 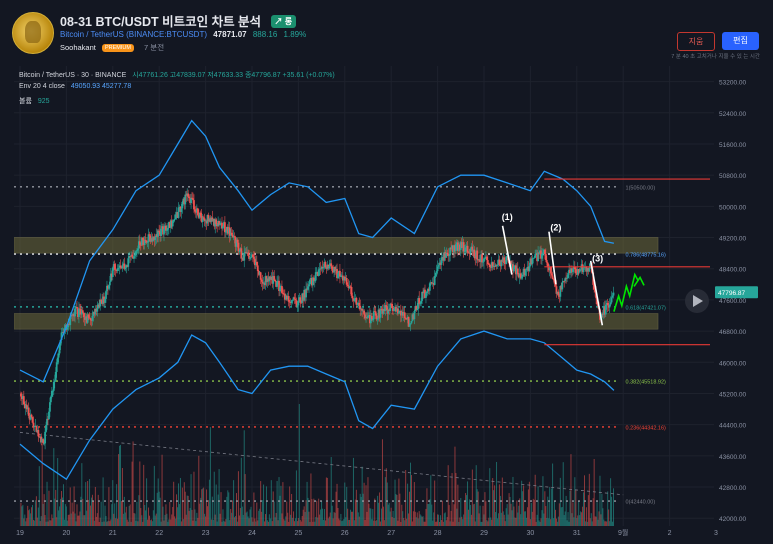 What do you see at coordinates (732, 270) in the screenshot?
I see `price-tick-label: 48400.00` at bounding box center [732, 270].